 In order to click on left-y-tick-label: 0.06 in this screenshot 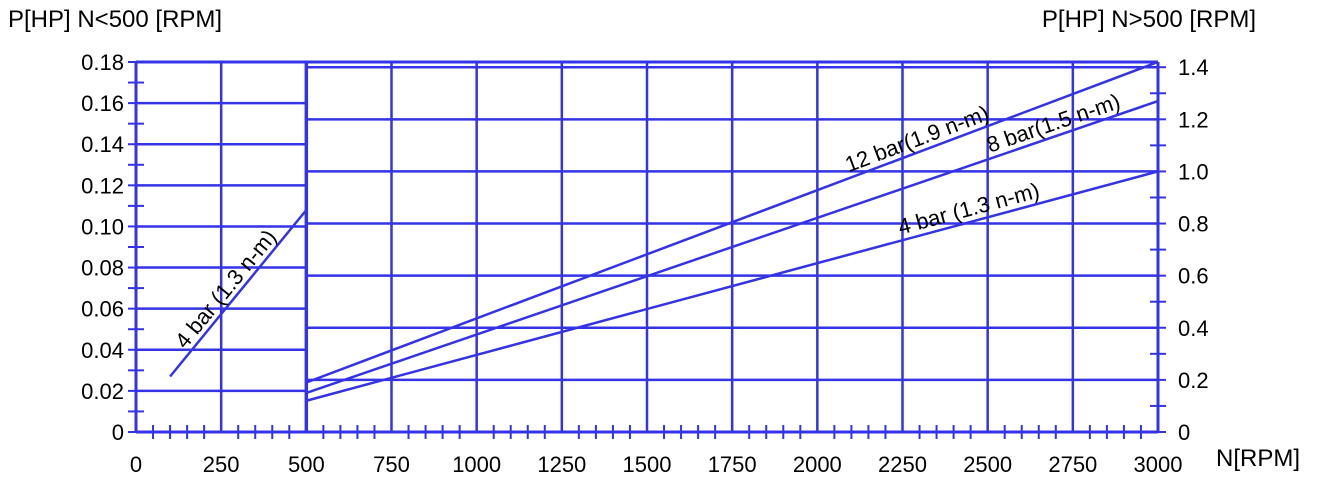, I will do `click(102, 309)`.